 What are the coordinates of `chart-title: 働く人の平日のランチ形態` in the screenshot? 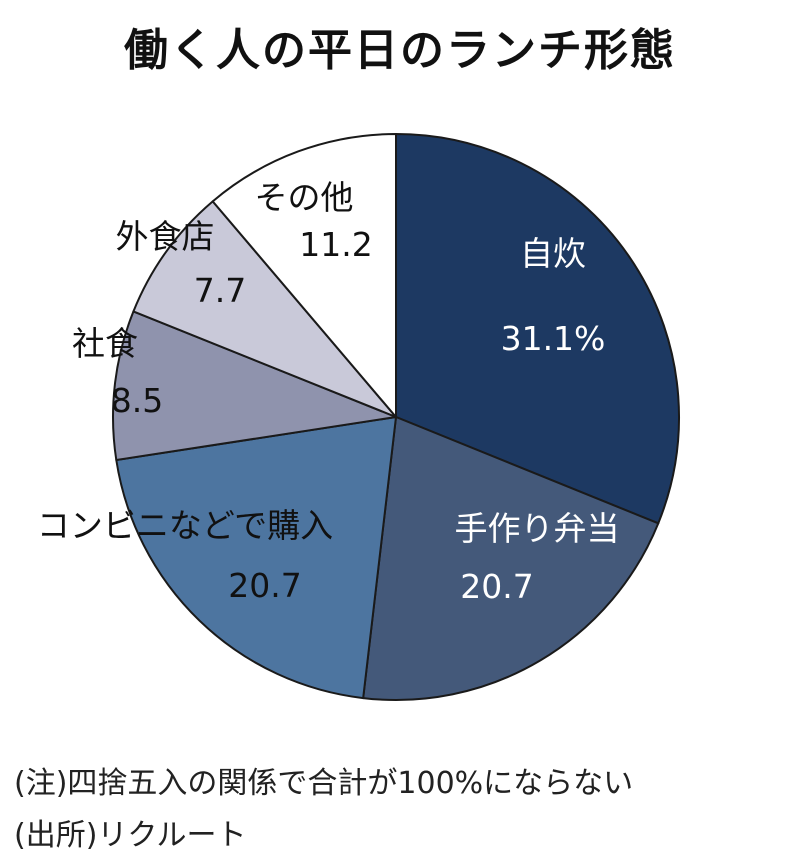 It's located at (400, 50).